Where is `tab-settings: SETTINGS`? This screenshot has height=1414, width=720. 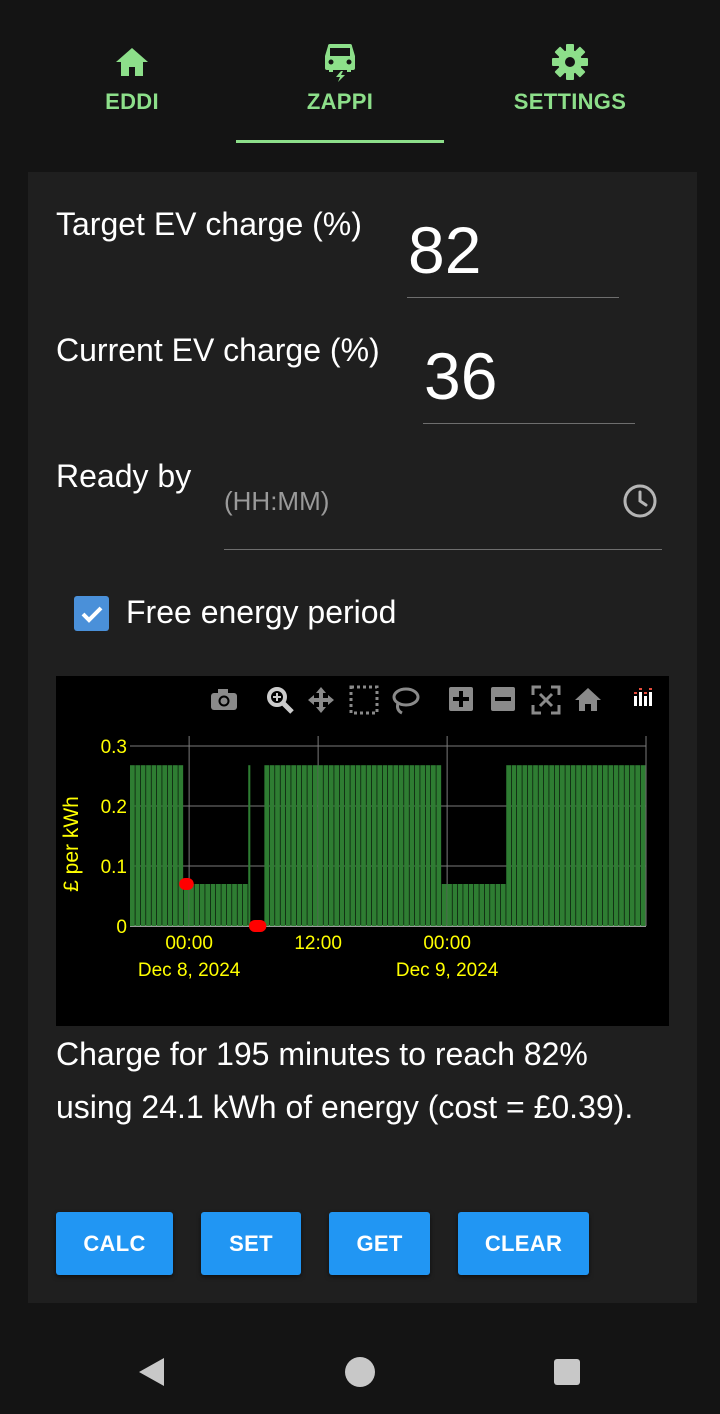 tab-settings: SETTINGS is located at coordinates (570, 72).